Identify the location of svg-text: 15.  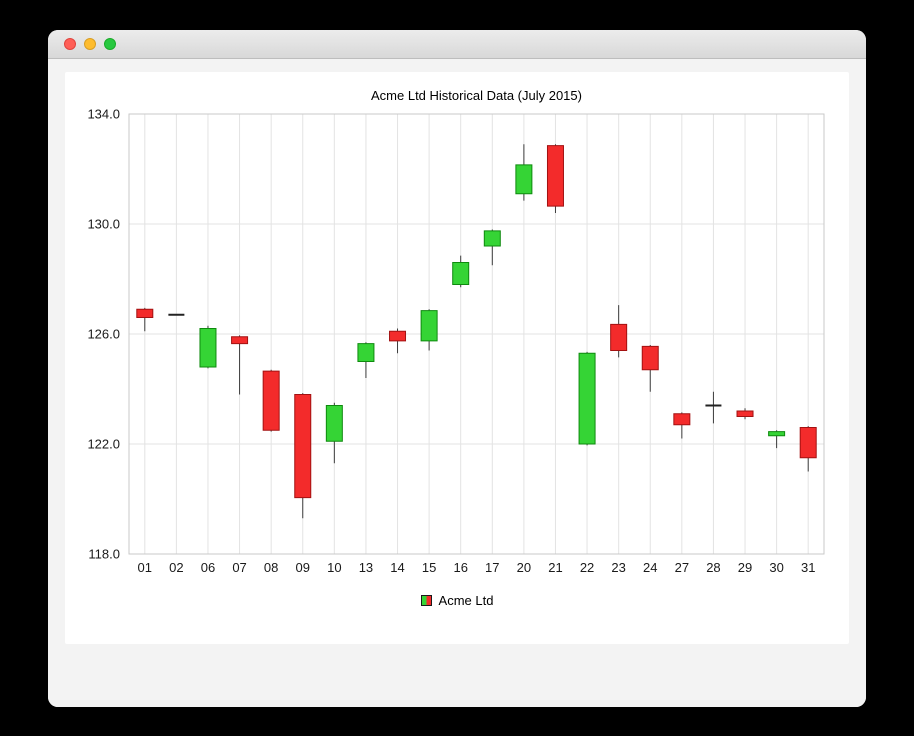
(429, 567).